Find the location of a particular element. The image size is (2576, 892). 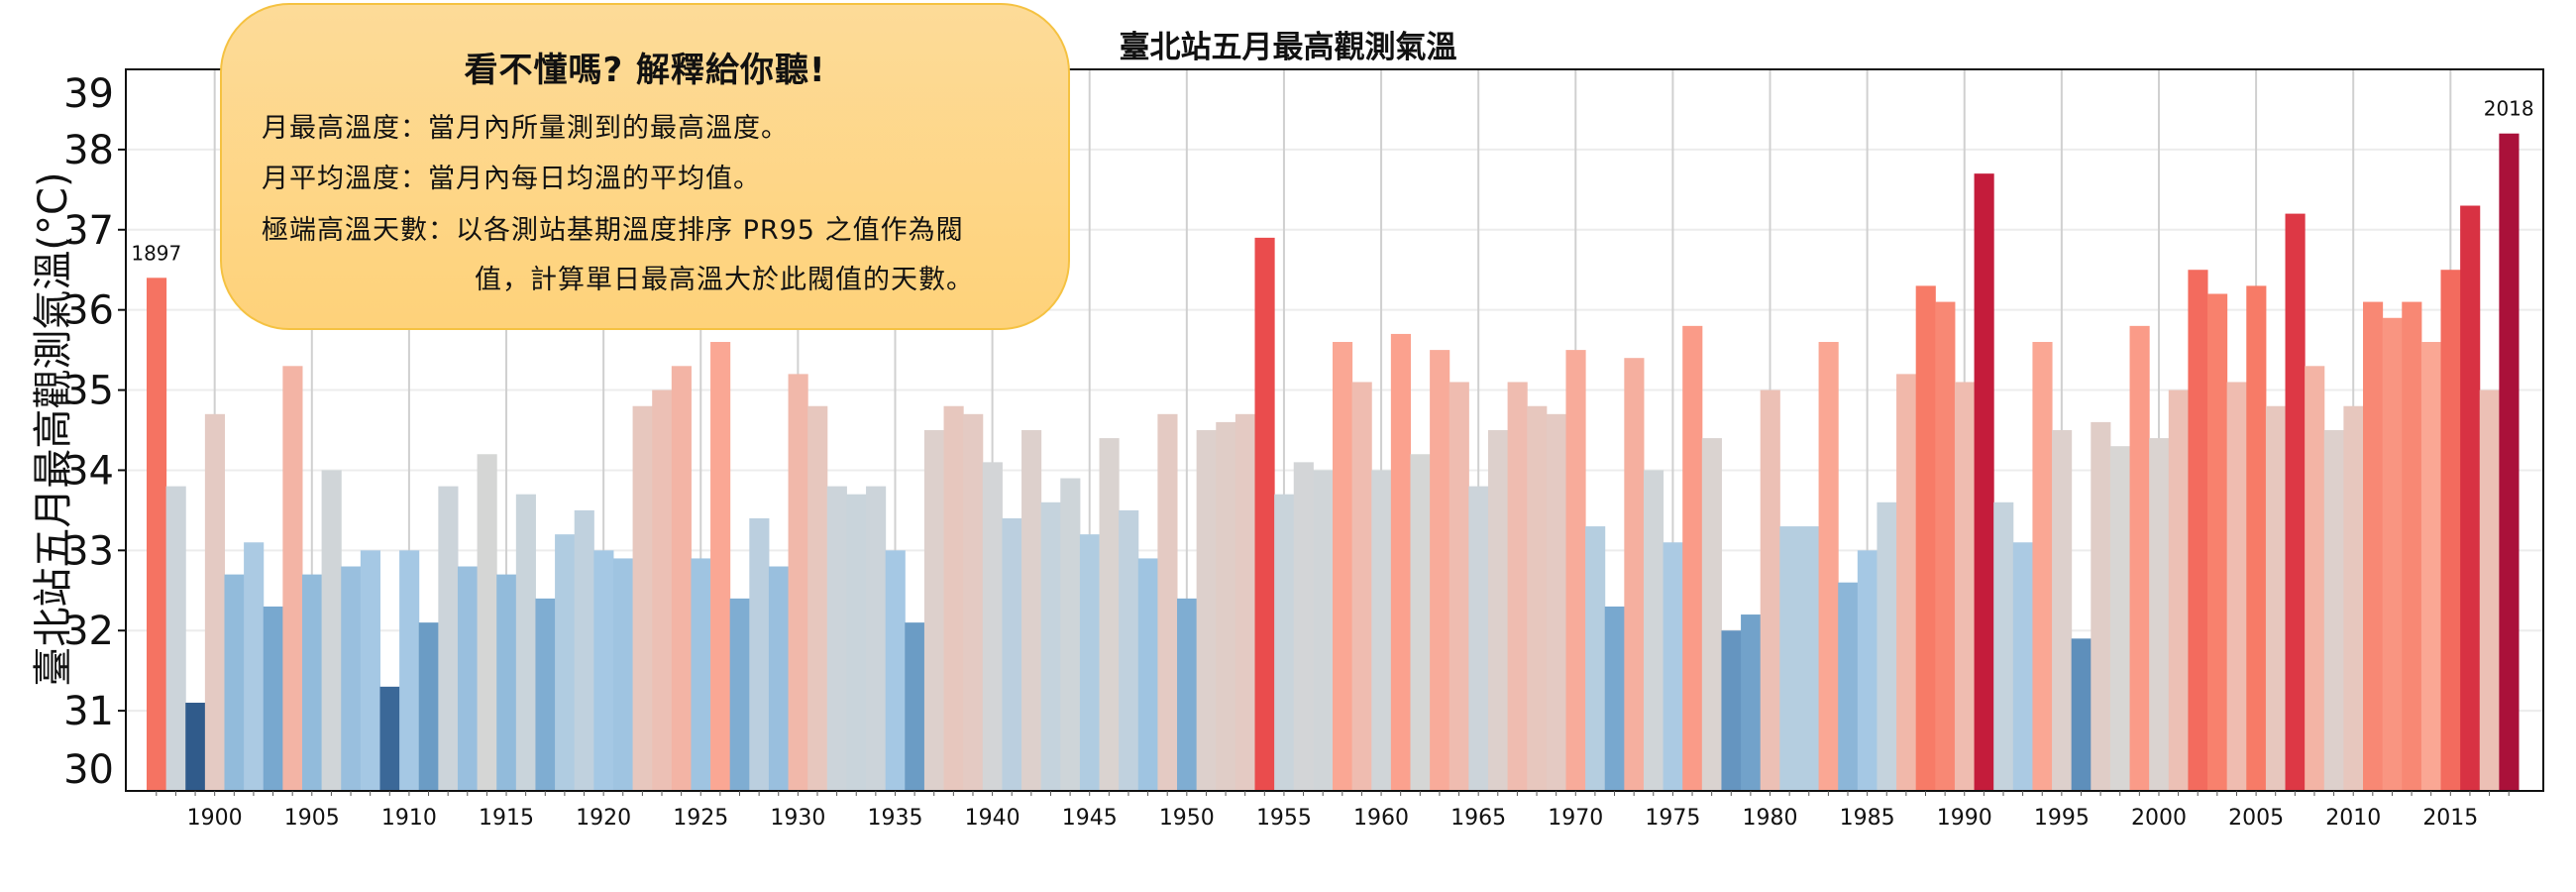

bar-1990 is located at coordinates (1965, 587).